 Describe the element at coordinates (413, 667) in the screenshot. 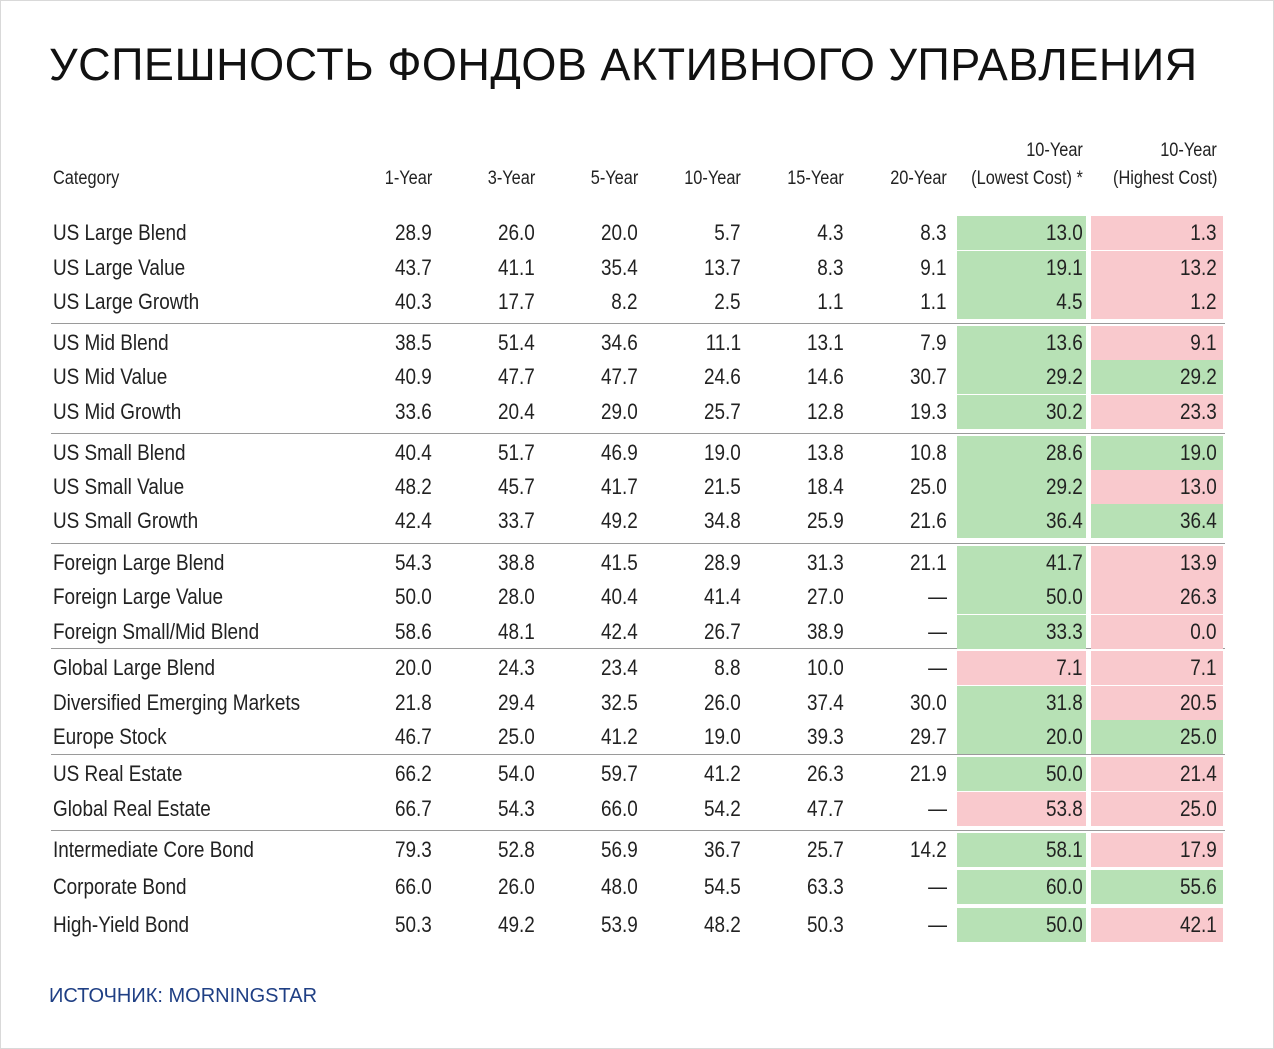

I see `table-cell: 20.0` at that location.